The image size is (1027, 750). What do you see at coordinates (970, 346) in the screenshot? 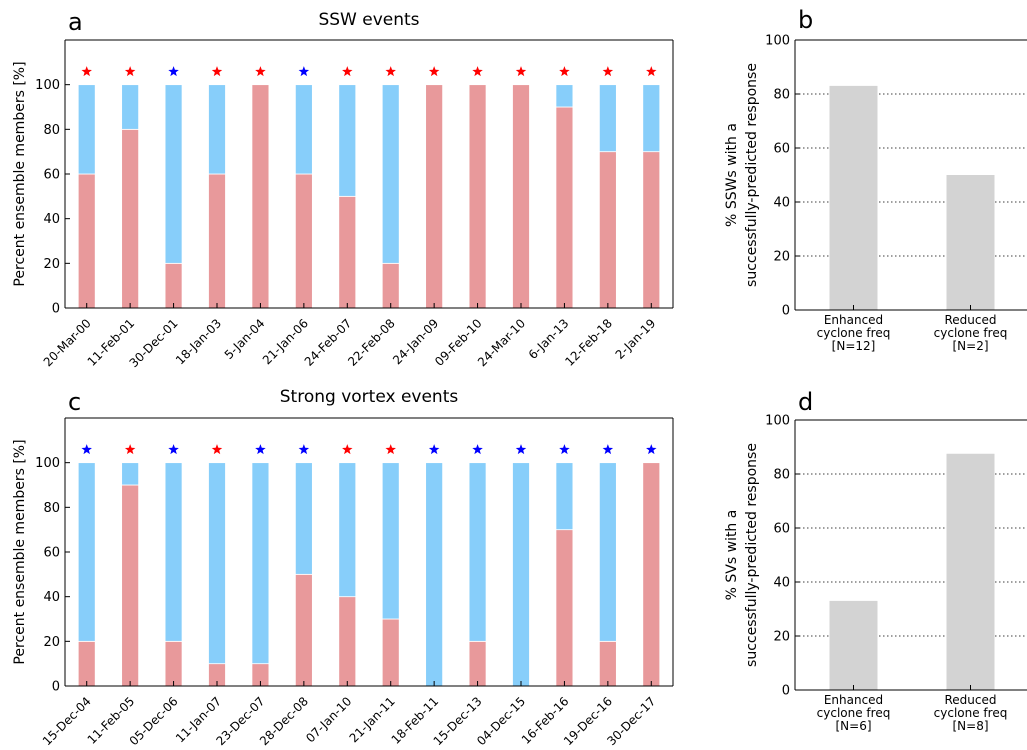
I see `x-tick-label: [N=2]` at bounding box center [970, 346].